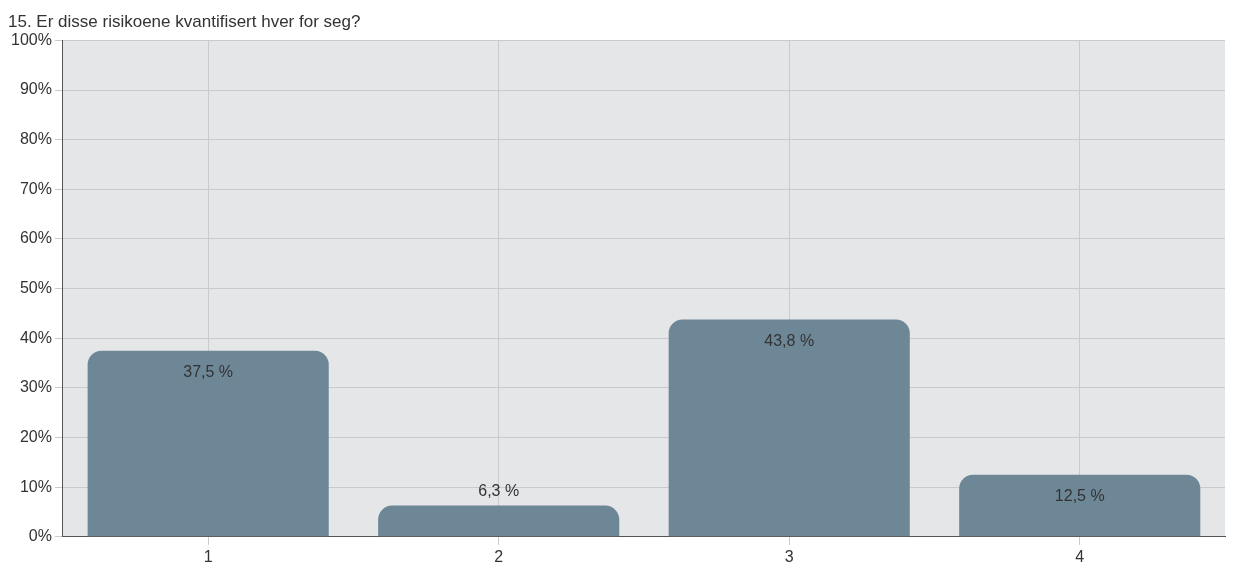 This screenshot has height=578, width=1241. Describe the element at coordinates (208, 372) in the screenshot. I see `data-label: 37,5 %` at that location.